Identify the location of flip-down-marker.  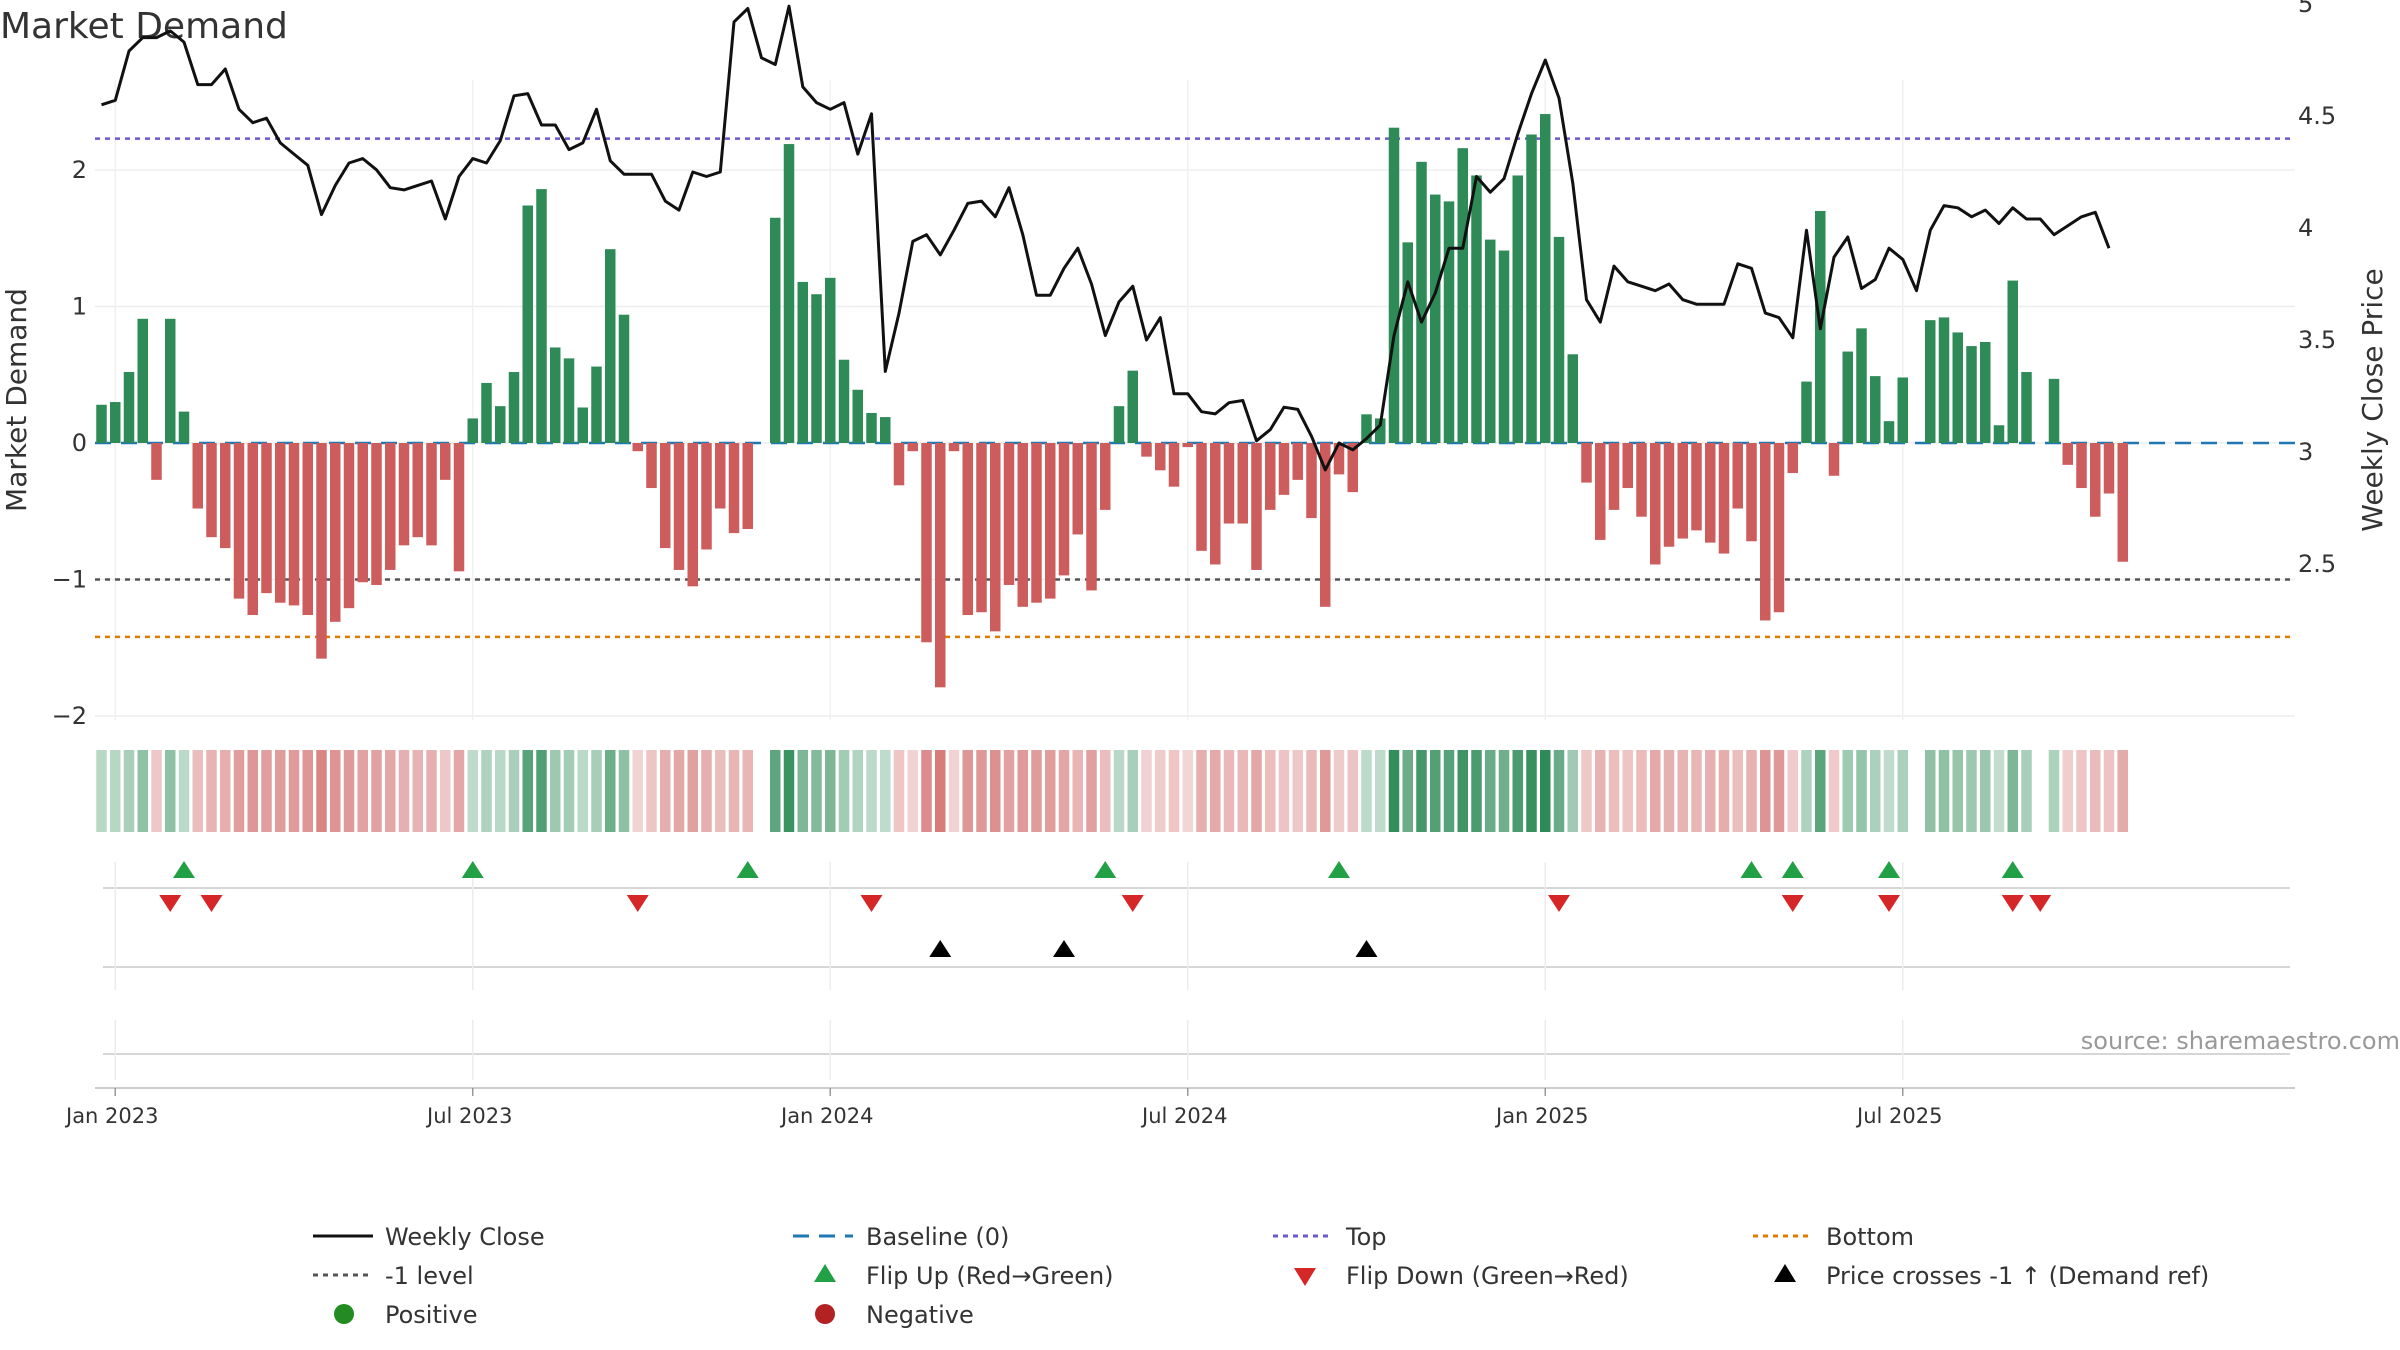
(637, 903).